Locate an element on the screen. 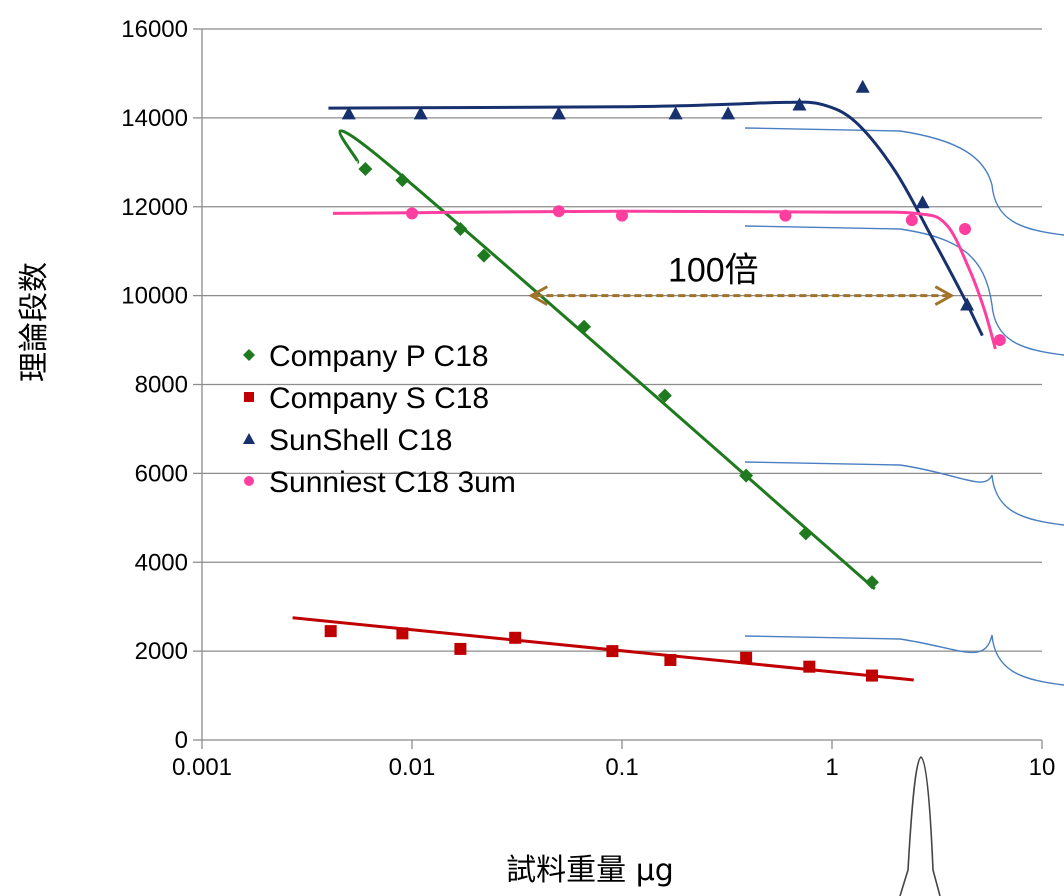 This screenshot has width=1064, height=896. legend-label-3: SunShell C18 is located at coordinates (360, 440).